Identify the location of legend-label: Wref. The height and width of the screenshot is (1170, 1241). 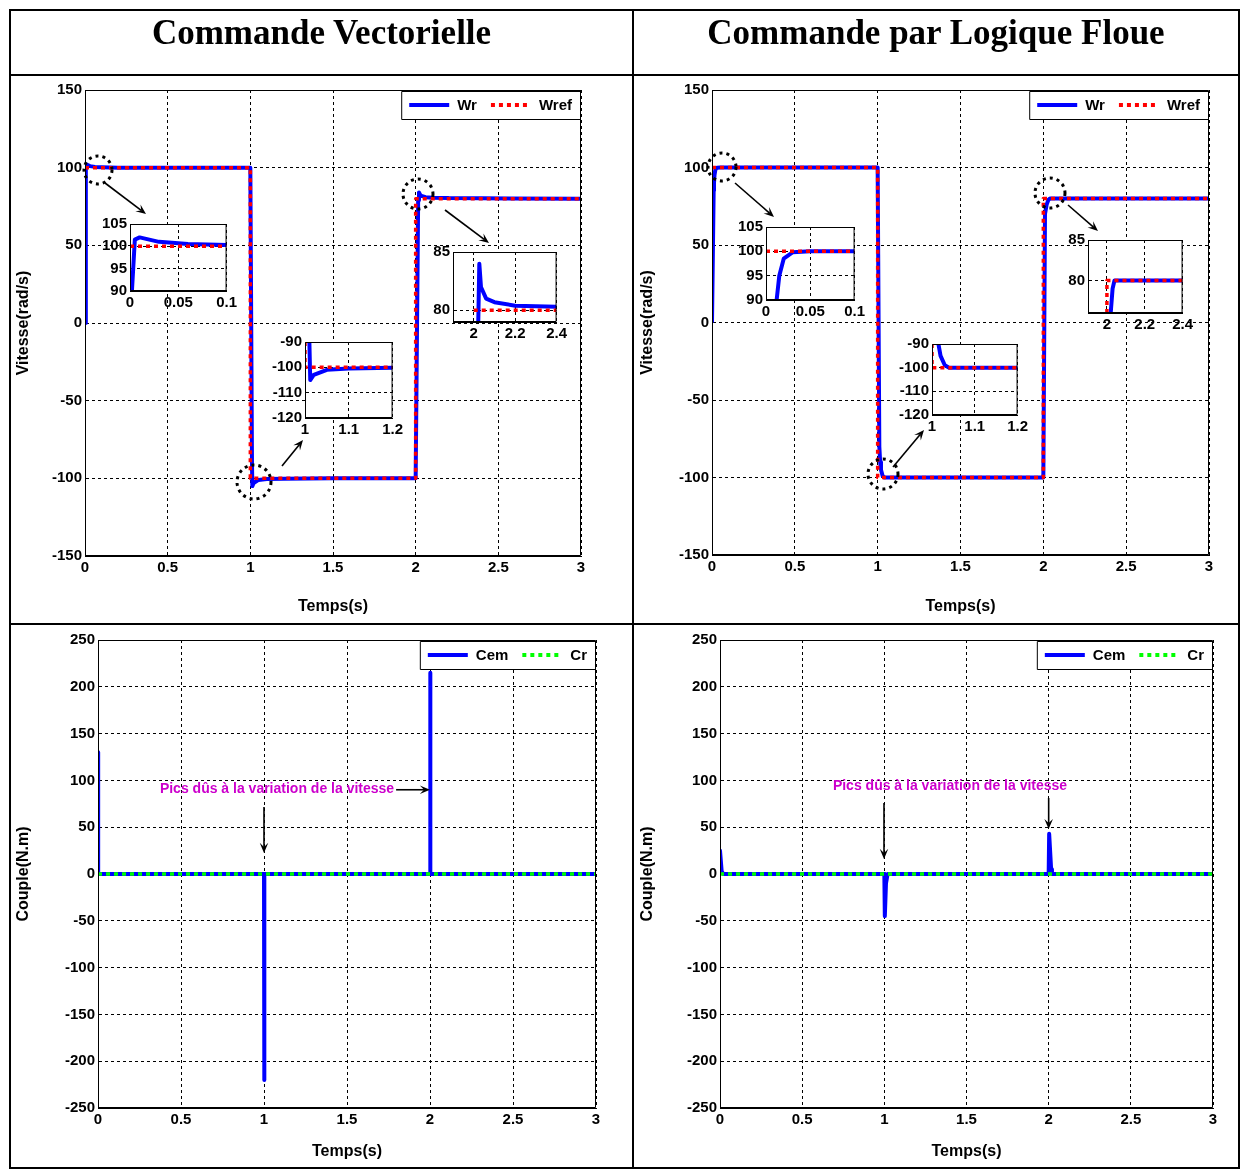
(1183, 105).